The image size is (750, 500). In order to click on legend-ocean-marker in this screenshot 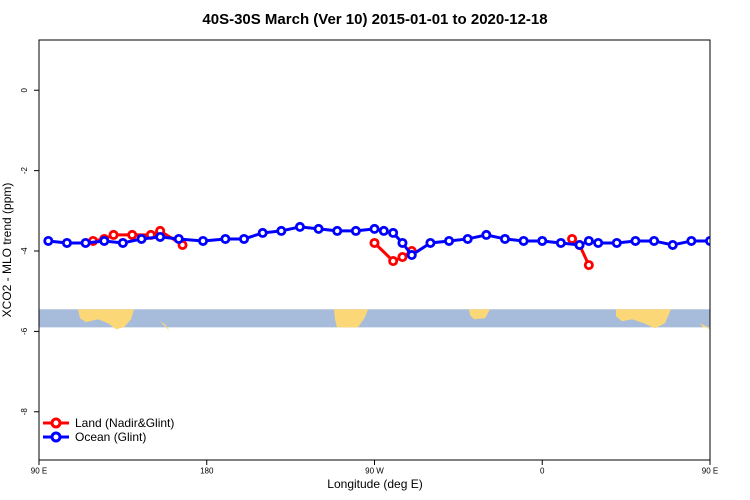, I will do `click(56, 437)`.